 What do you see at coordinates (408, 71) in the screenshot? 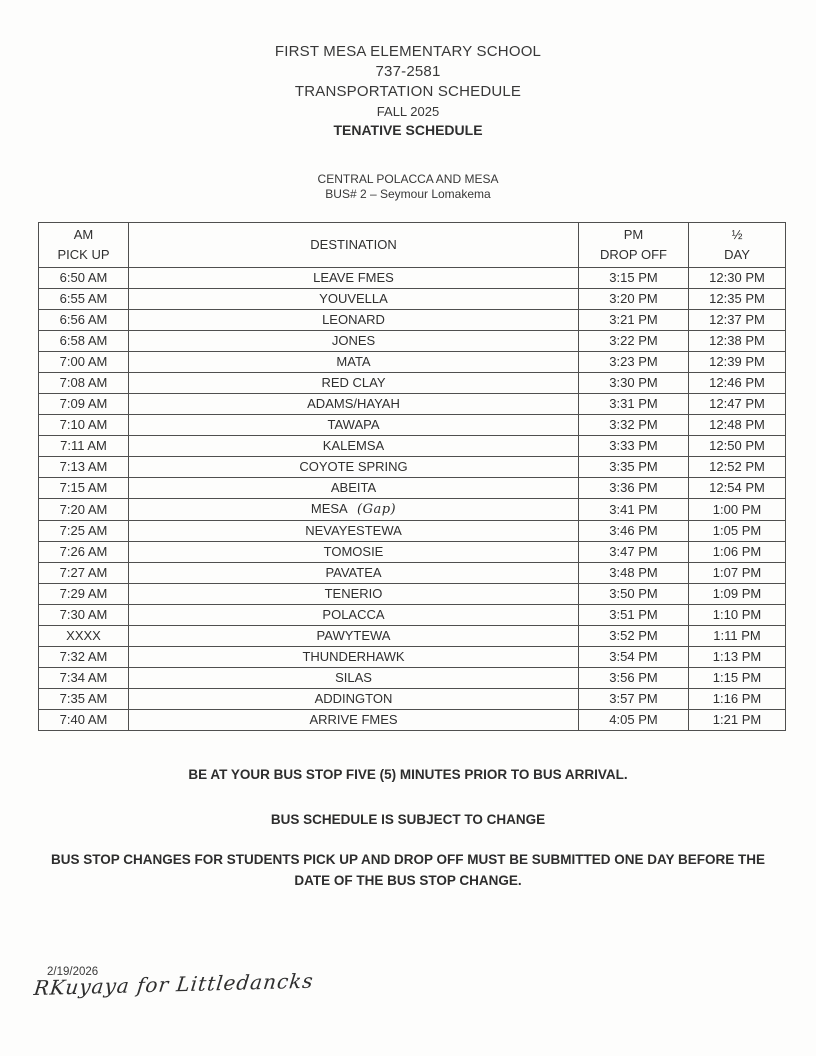
I see `school-phone: 737-2581` at bounding box center [408, 71].